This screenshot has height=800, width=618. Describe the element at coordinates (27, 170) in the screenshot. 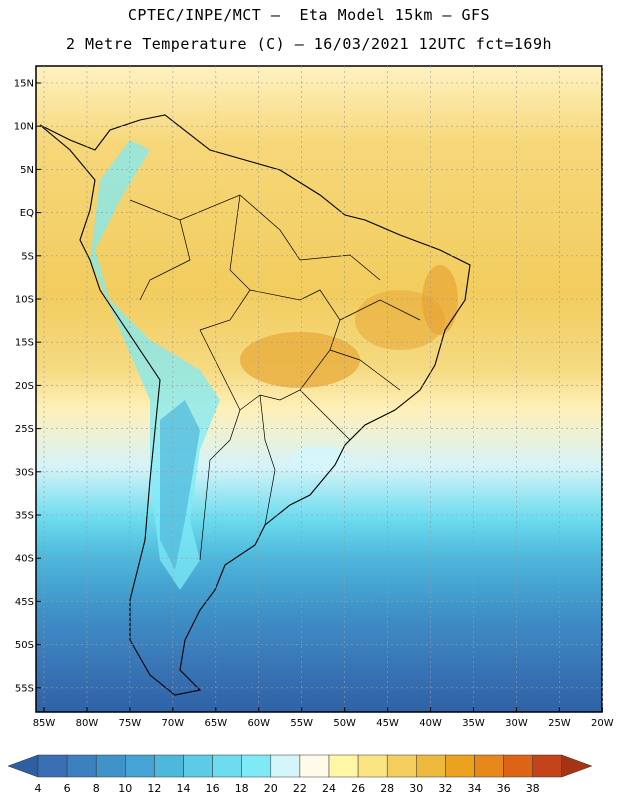

I see `lat-label: 5N` at that location.